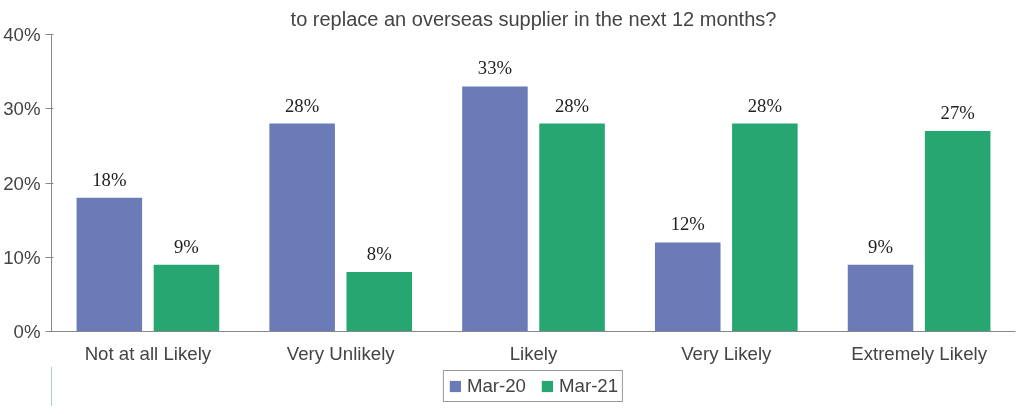 This screenshot has width=1036, height=414. Describe the element at coordinates (534, 353) in the screenshot. I see `x-tick-label: Likely` at that location.